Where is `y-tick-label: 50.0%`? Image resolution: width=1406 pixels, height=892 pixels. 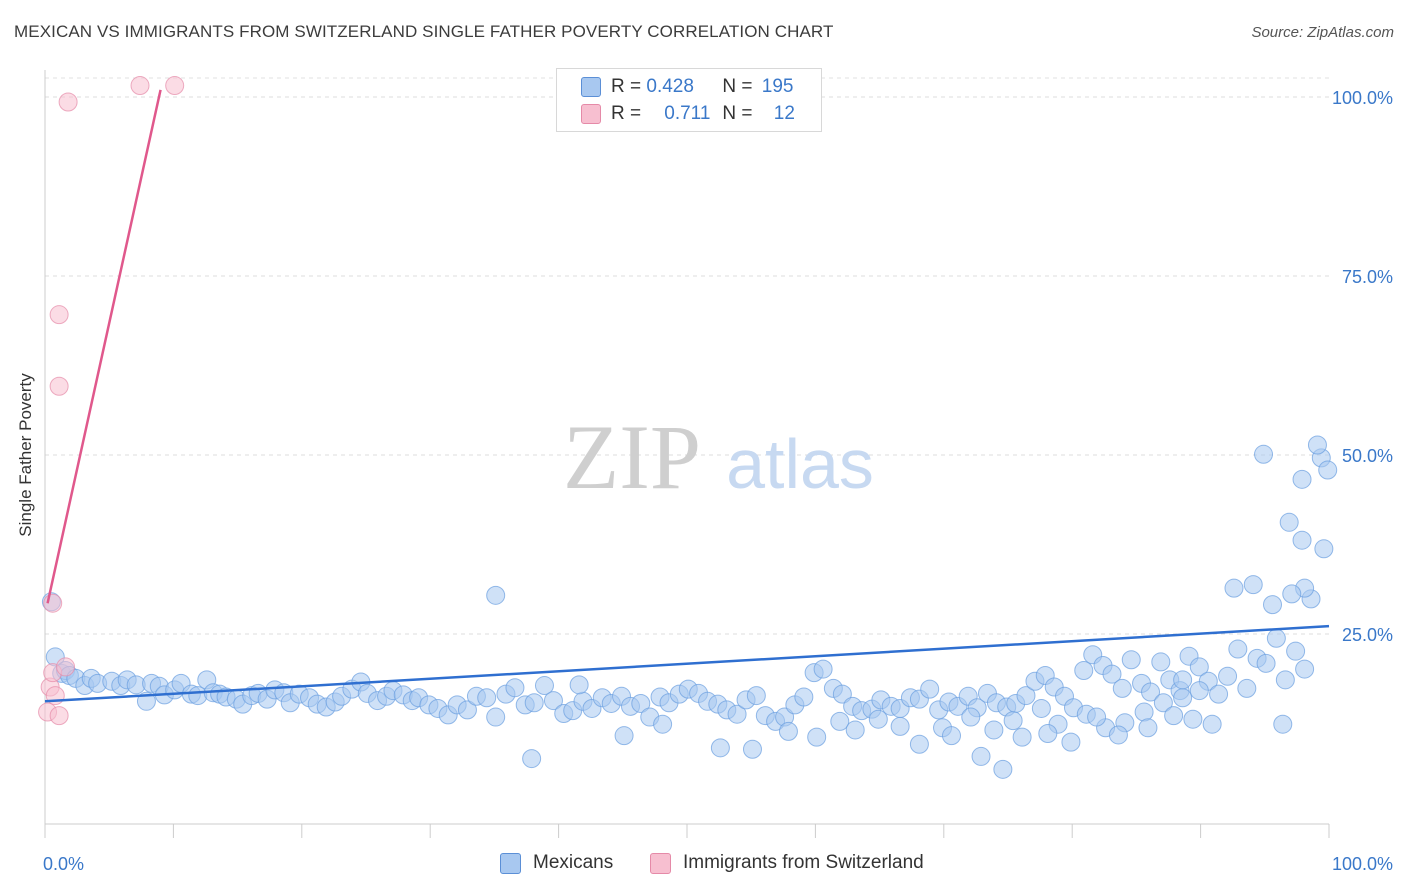
y-tick-label: 50.0% is located at coordinates (1367, 456).